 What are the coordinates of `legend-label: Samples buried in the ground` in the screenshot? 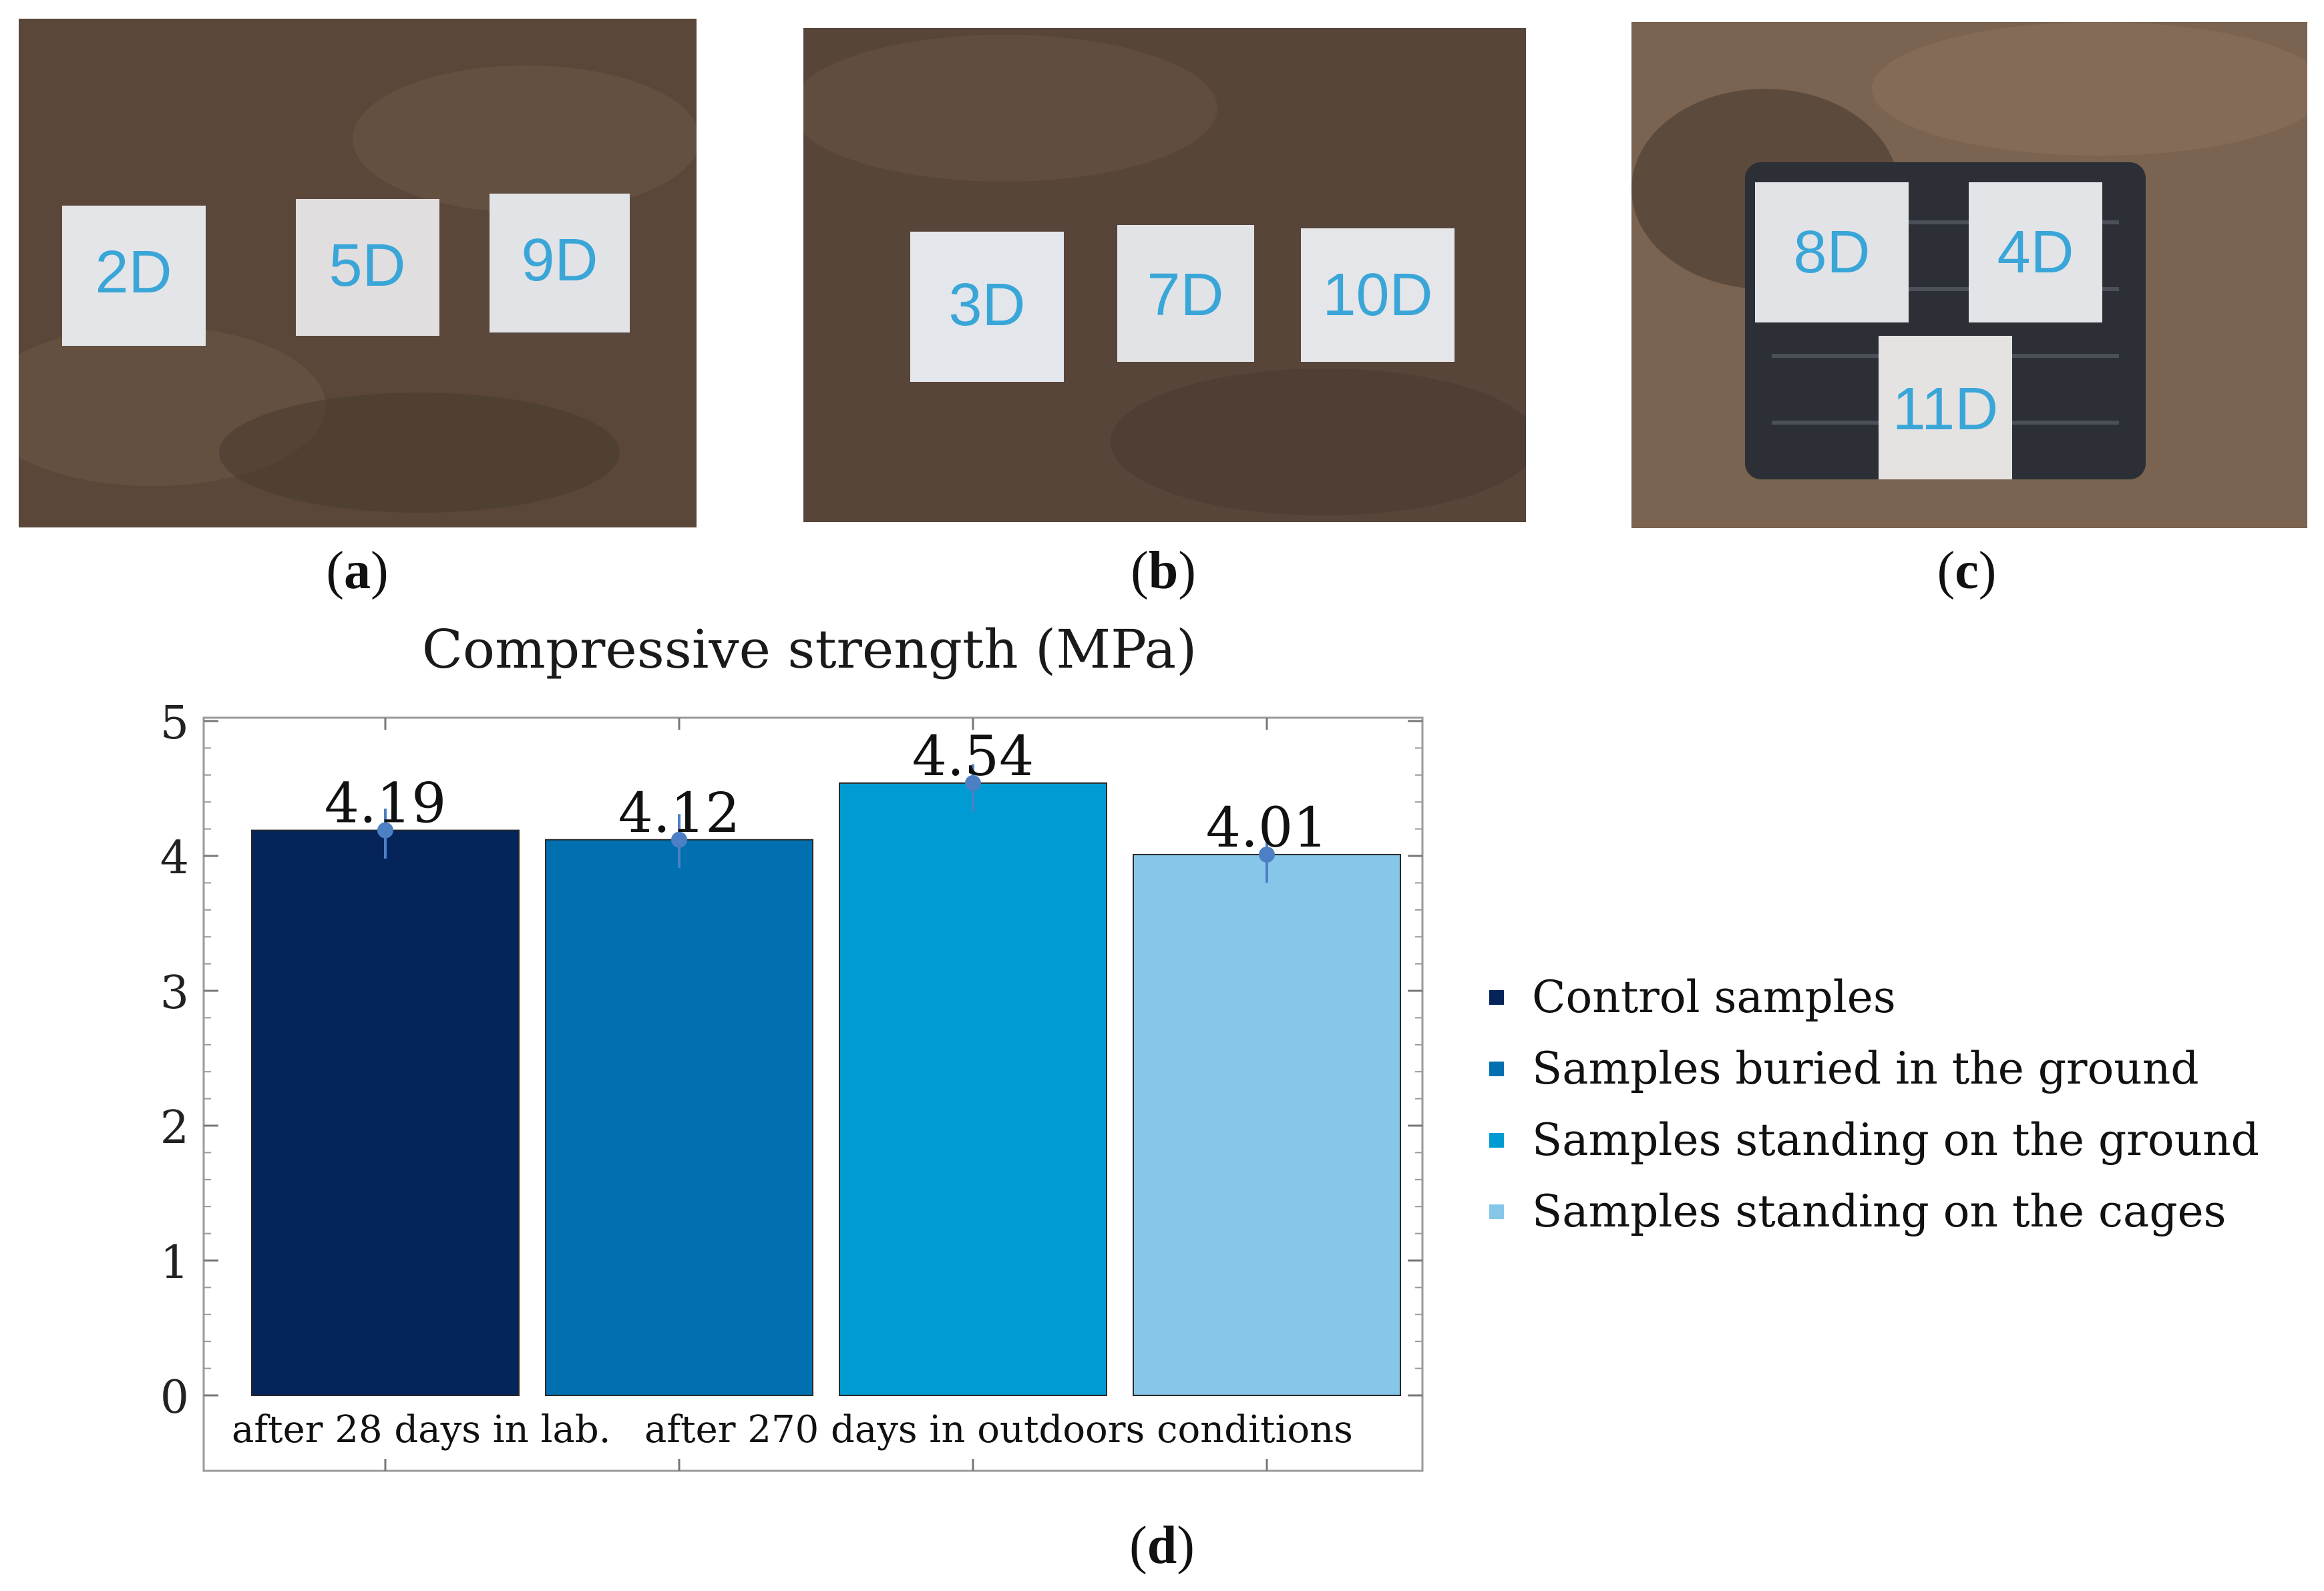 It's located at (1866, 1068).